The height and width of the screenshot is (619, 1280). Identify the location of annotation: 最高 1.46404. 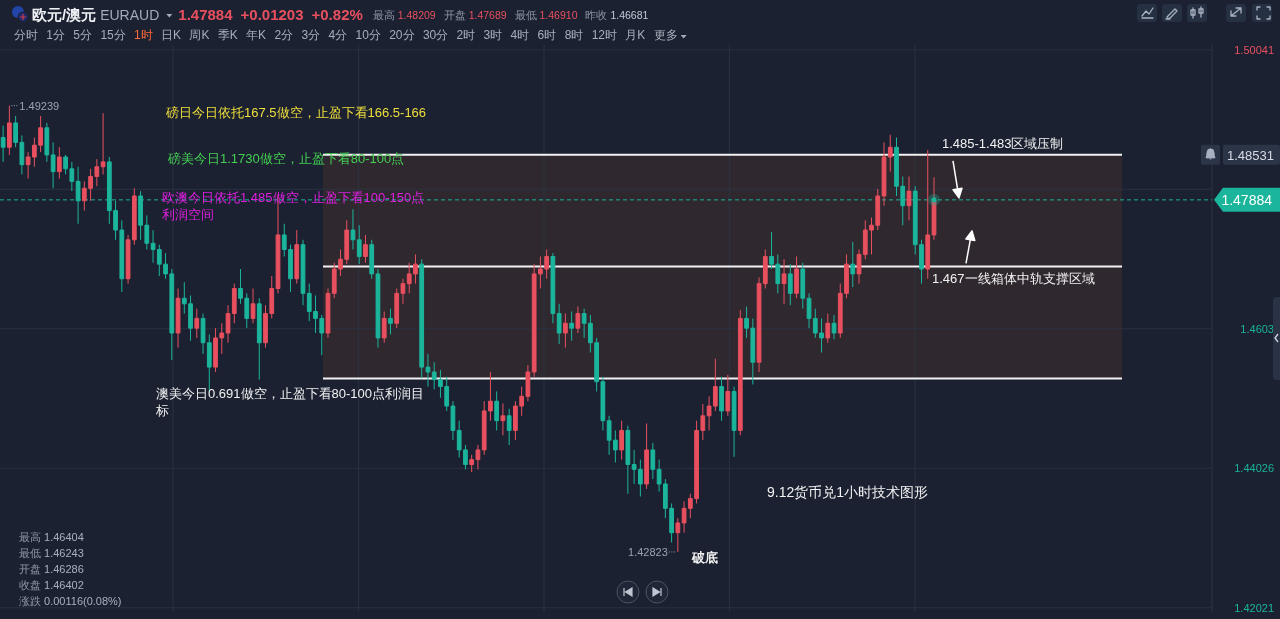
(51, 537).